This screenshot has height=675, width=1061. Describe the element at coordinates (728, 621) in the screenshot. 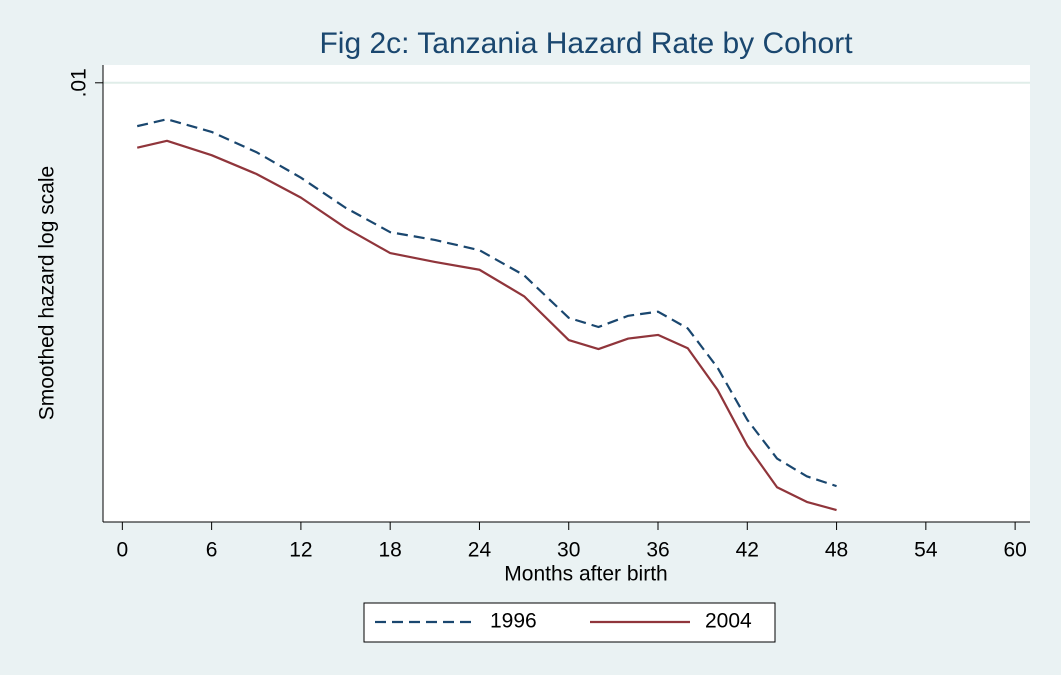

I see `legend-label: 2004` at that location.